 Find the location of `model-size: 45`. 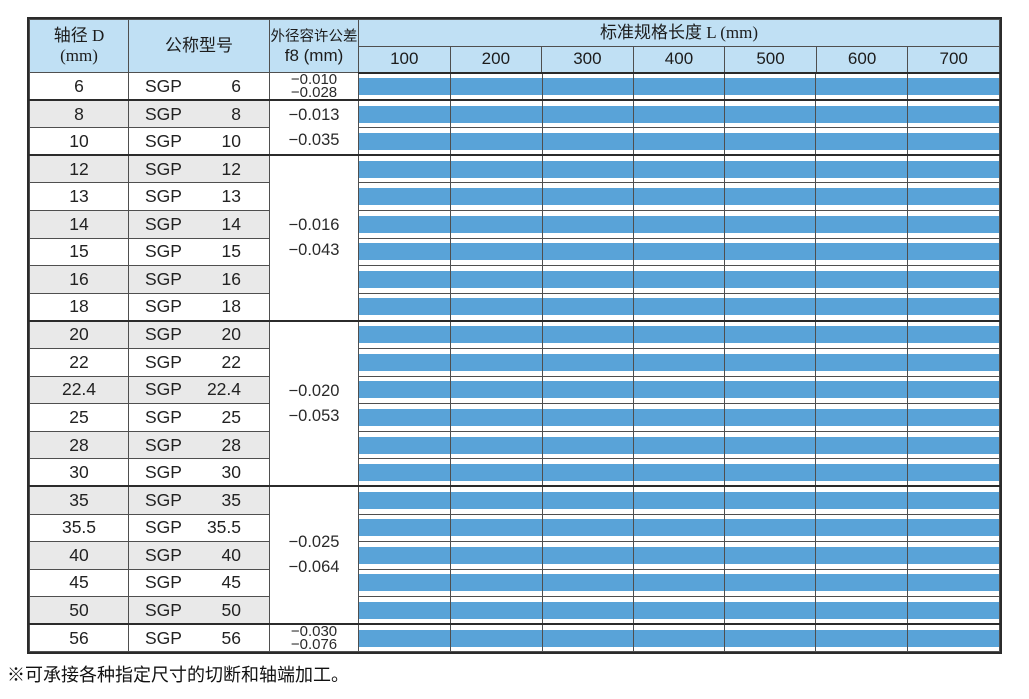

model-size: 45 is located at coordinates (231, 582).